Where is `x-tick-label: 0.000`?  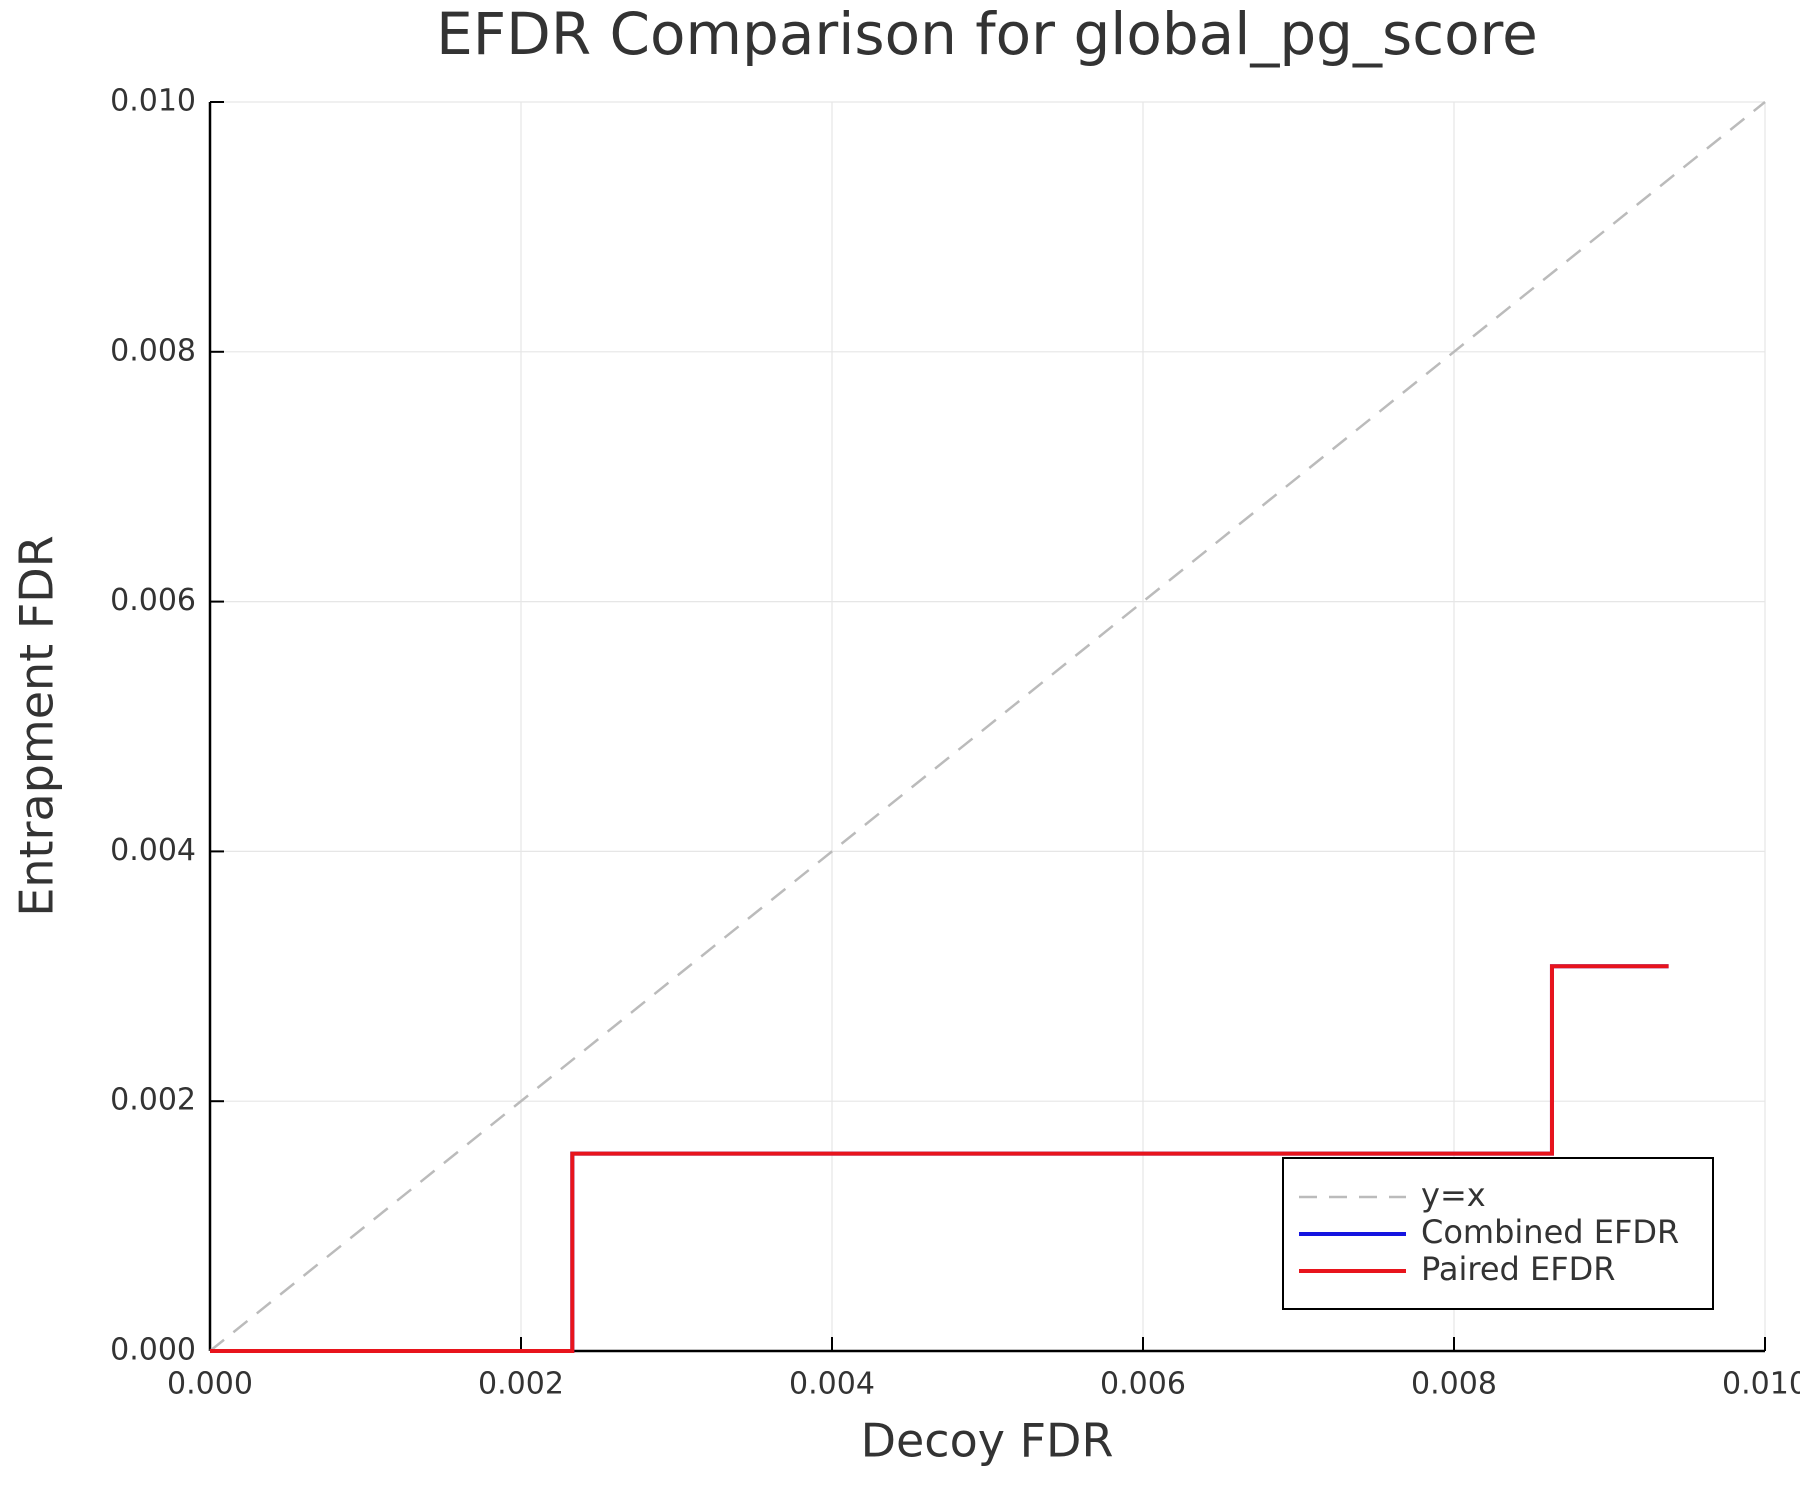 x-tick-label: 0.000 is located at coordinates (210, 1384).